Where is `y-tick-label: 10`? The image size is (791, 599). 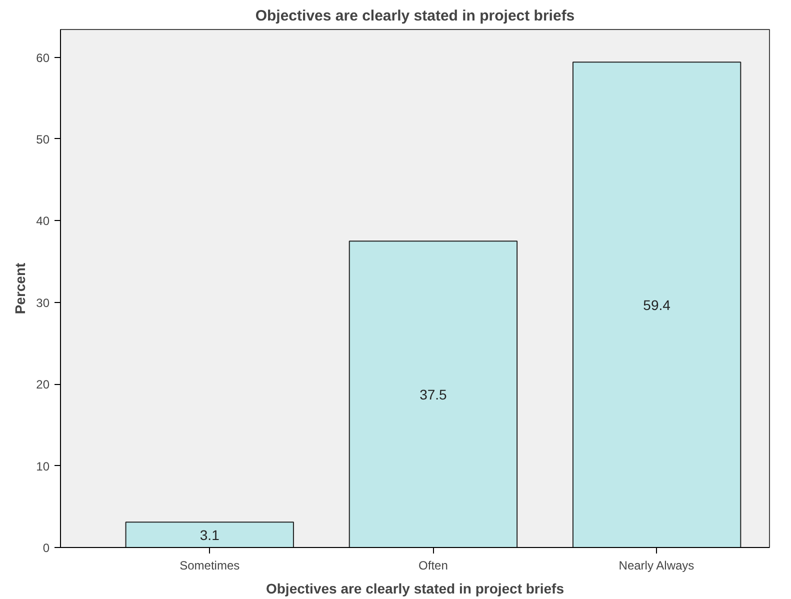 y-tick-label: 10 is located at coordinates (43, 466).